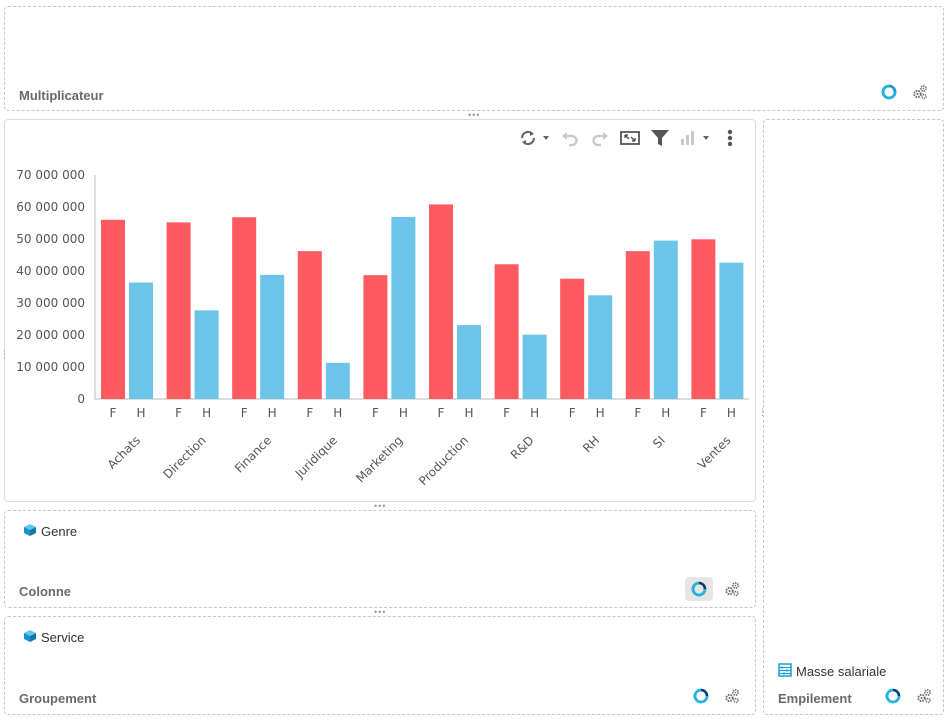 Image resolution: width=948 pixels, height=720 pixels. I want to click on x-group-label: Juridique, so click(316, 457).